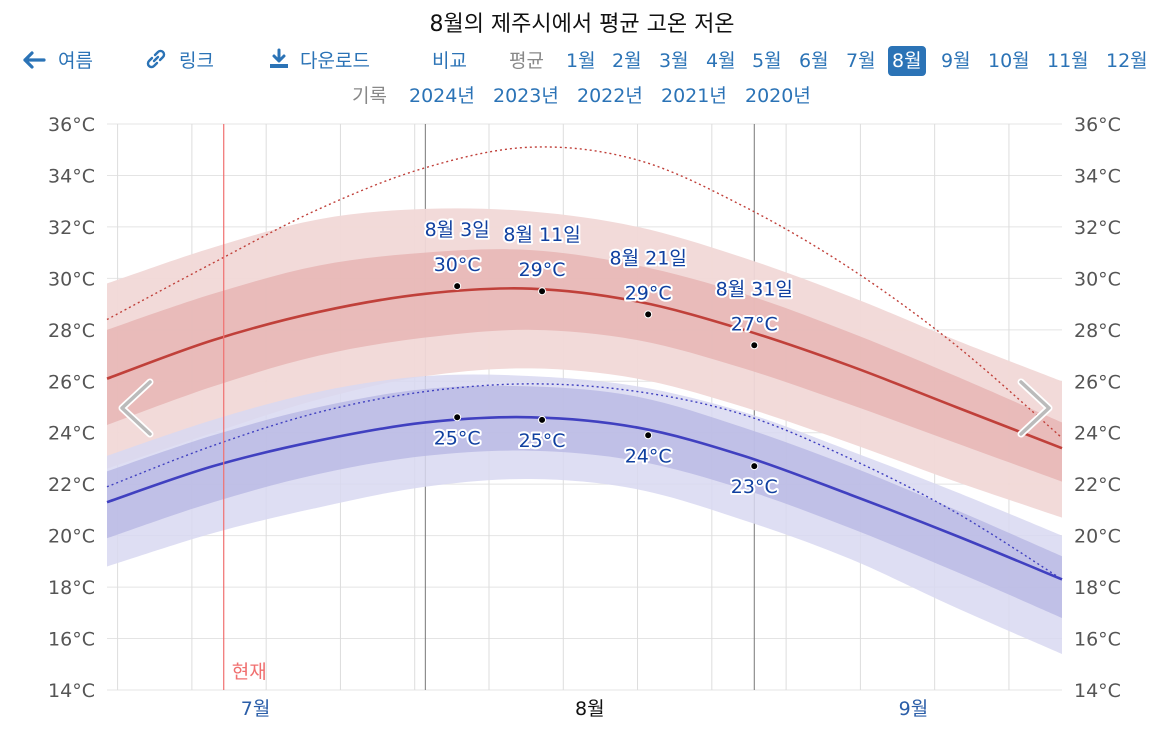 The height and width of the screenshot is (733, 1164). What do you see at coordinates (457, 265) in the screenshot?
I see `annotation-high-label: 30°C` at bounding box center [457, 265].